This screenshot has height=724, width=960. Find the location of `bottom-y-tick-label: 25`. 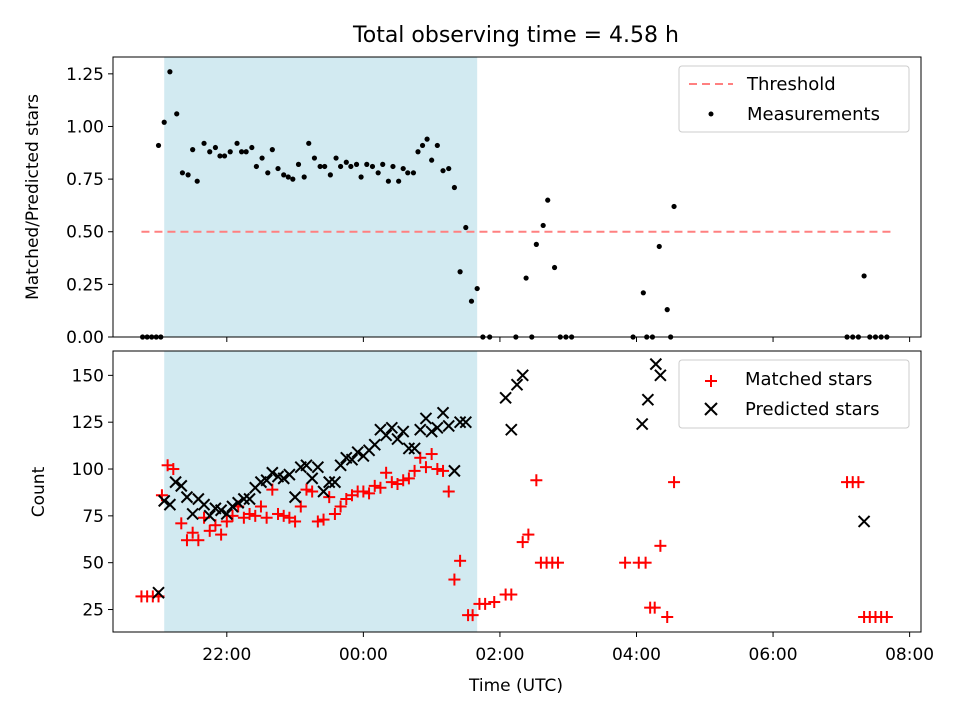

bottom-y-tick-label: 25 is located at coordinates (93, 611).